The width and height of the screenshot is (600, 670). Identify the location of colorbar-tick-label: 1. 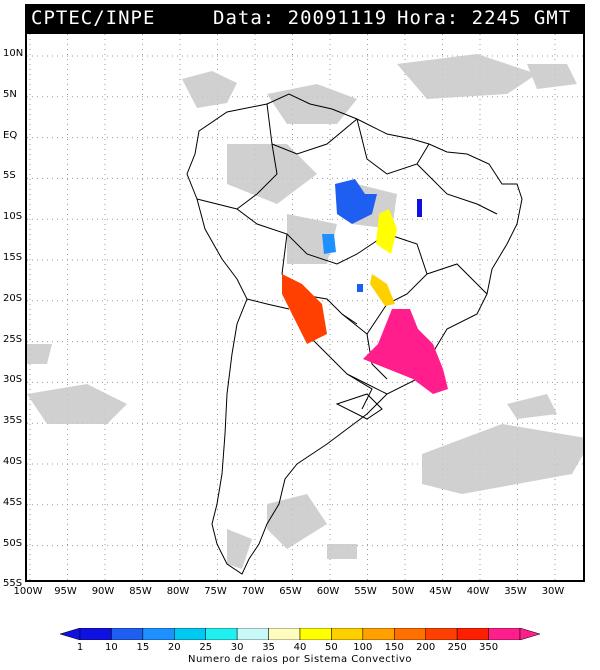
(80, 647).